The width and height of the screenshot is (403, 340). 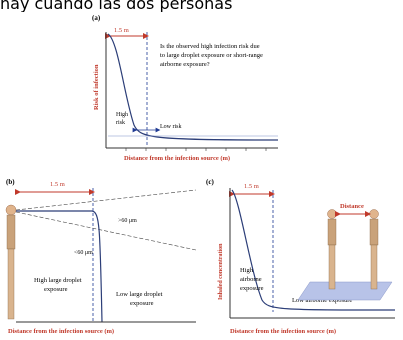 What do you see at coordinates (142, 303) in the screenshot?
I see `panel-b-low-2: exposure` at bounding box center [142, 303].